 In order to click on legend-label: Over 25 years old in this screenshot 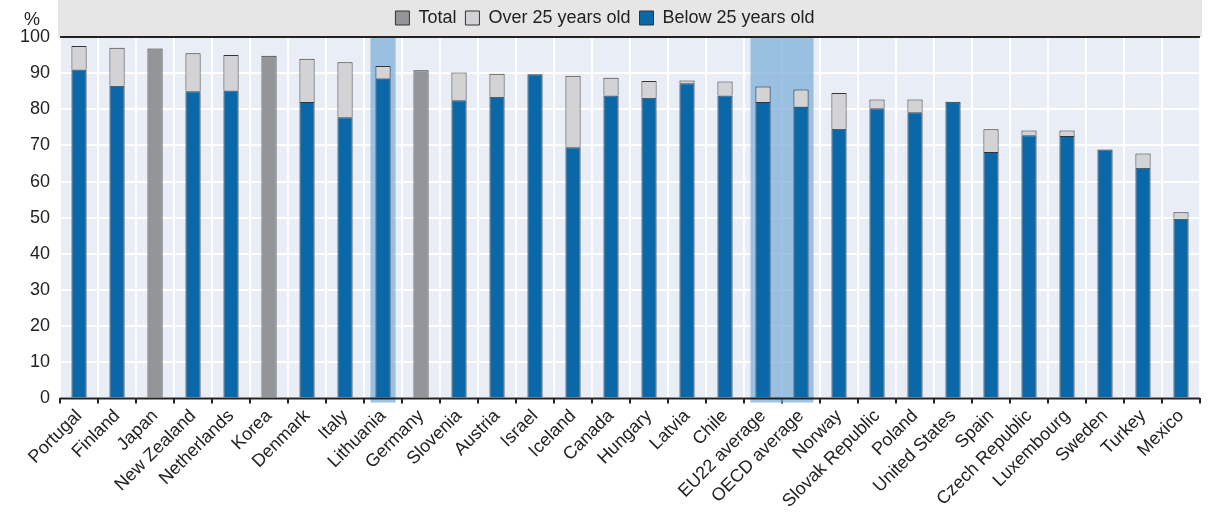, I will do `click(559, 16)`.